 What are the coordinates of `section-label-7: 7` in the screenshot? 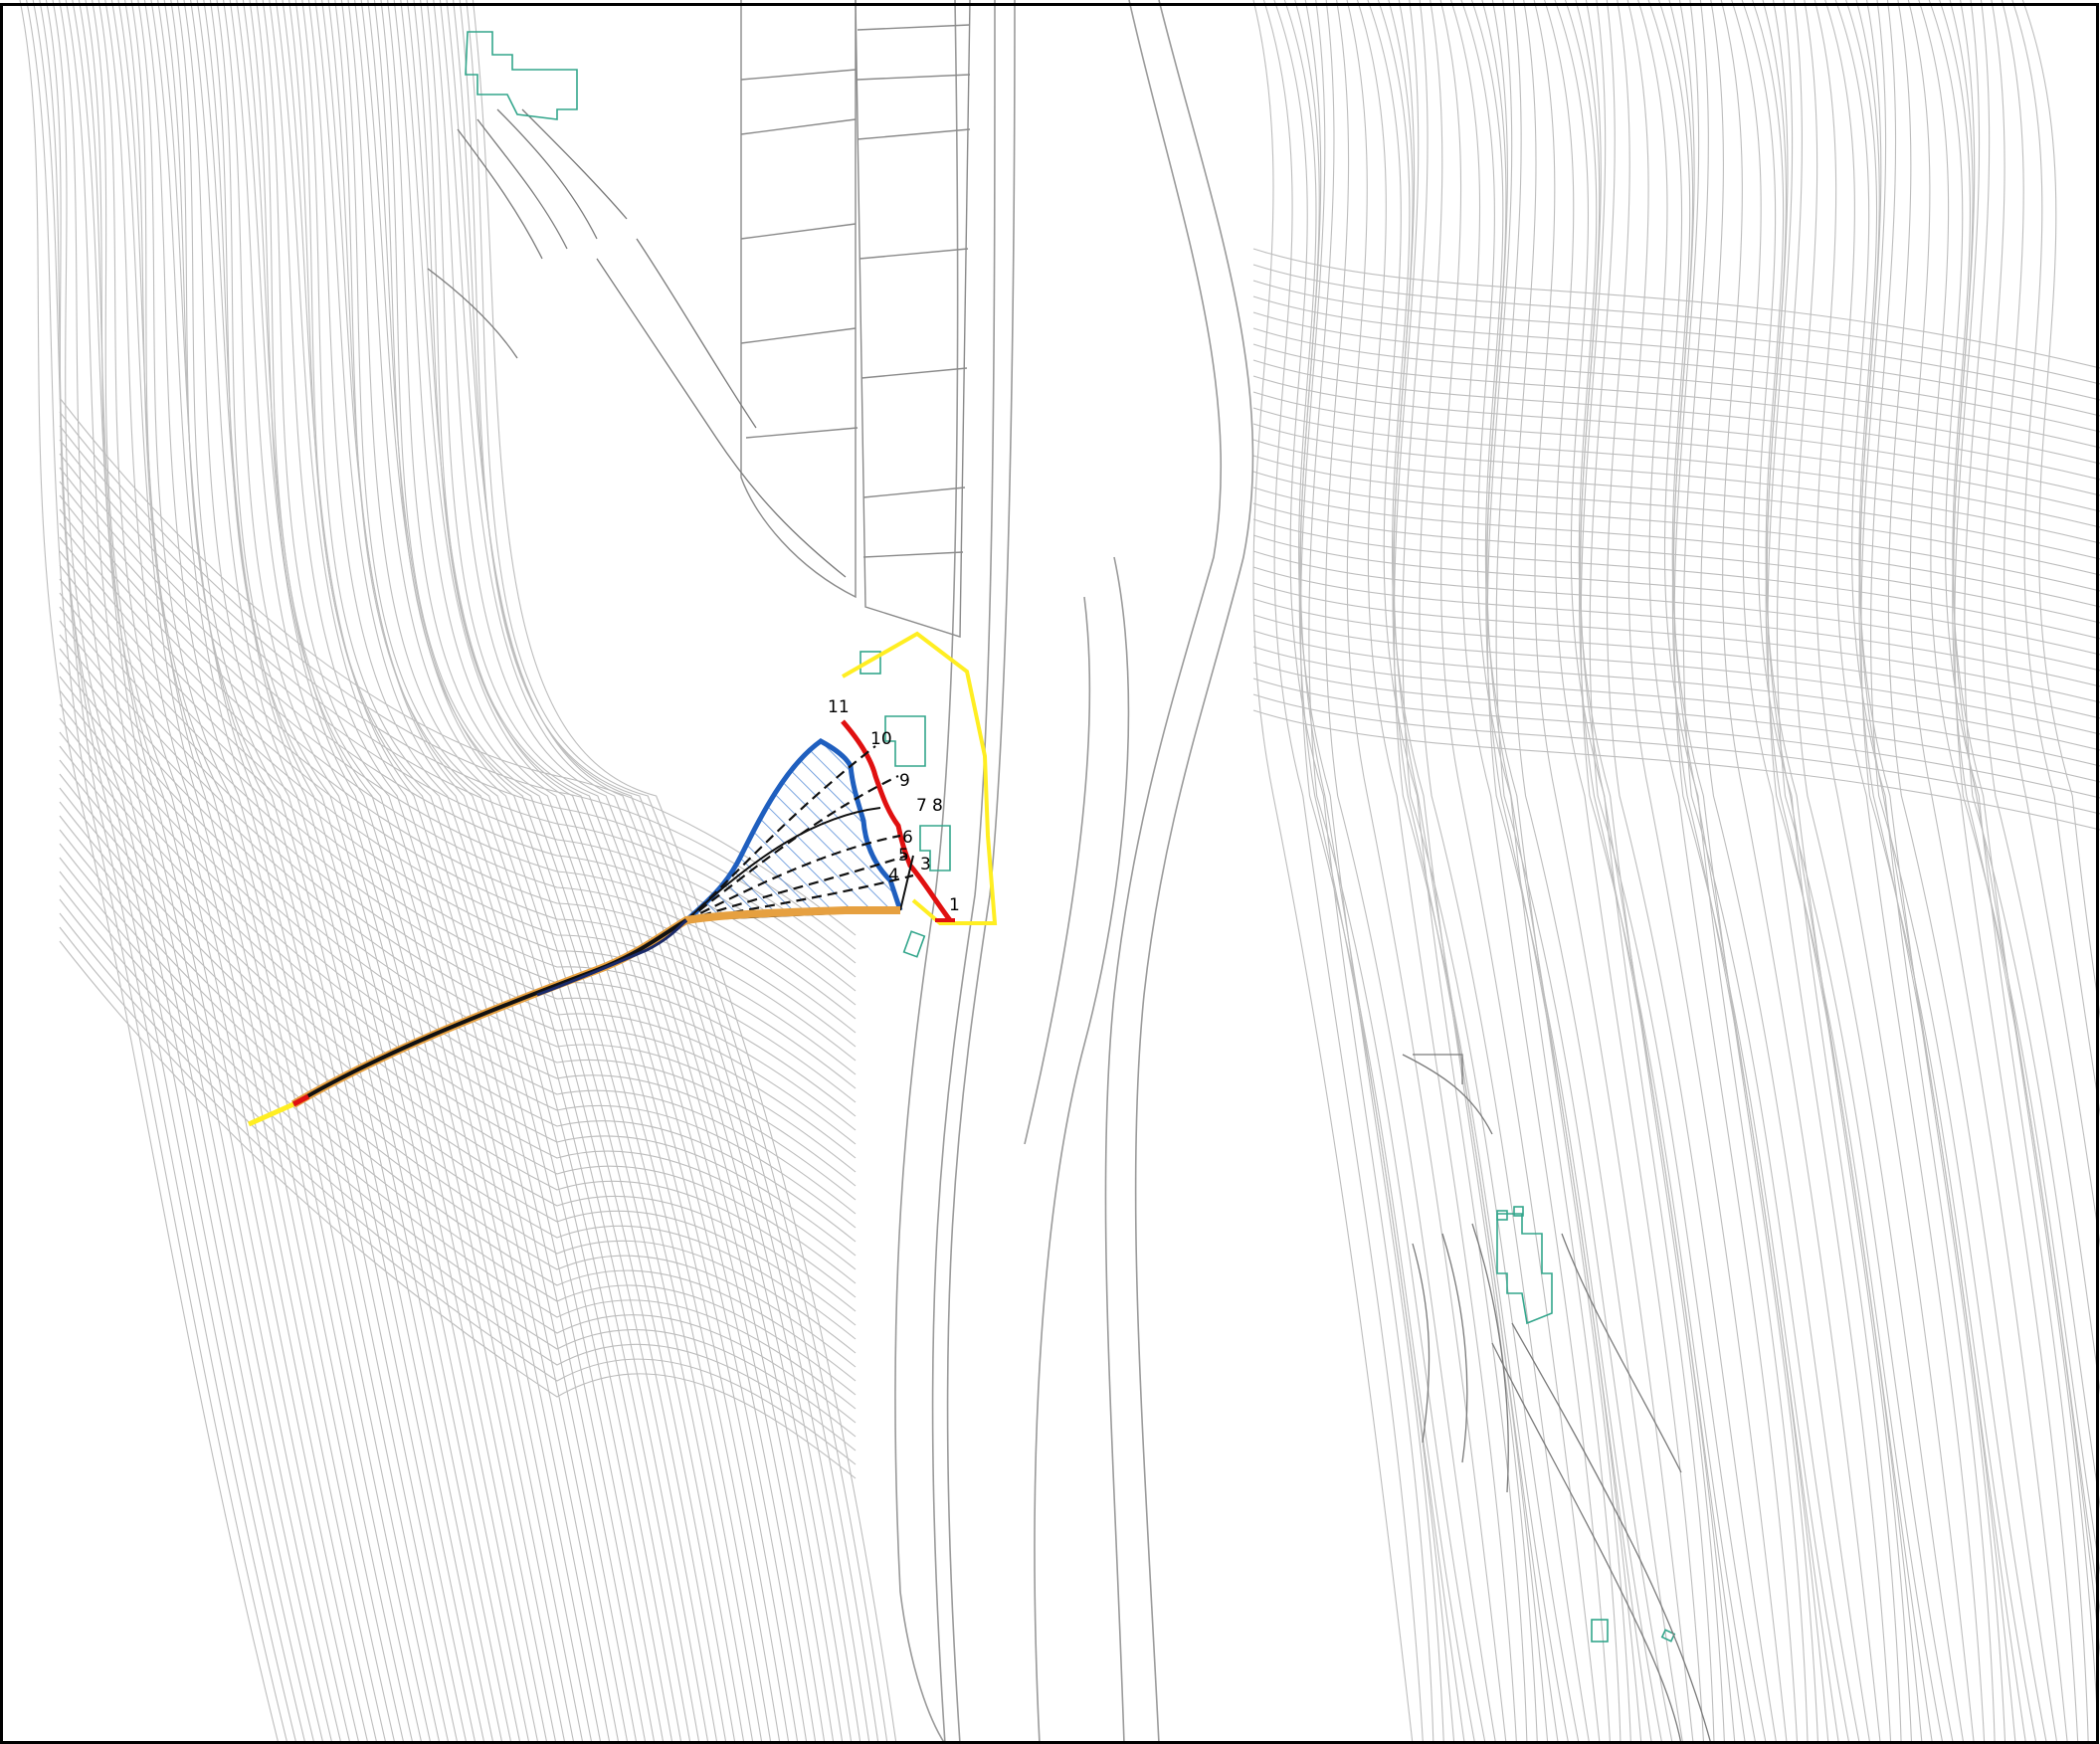 It's located at (921, 806).